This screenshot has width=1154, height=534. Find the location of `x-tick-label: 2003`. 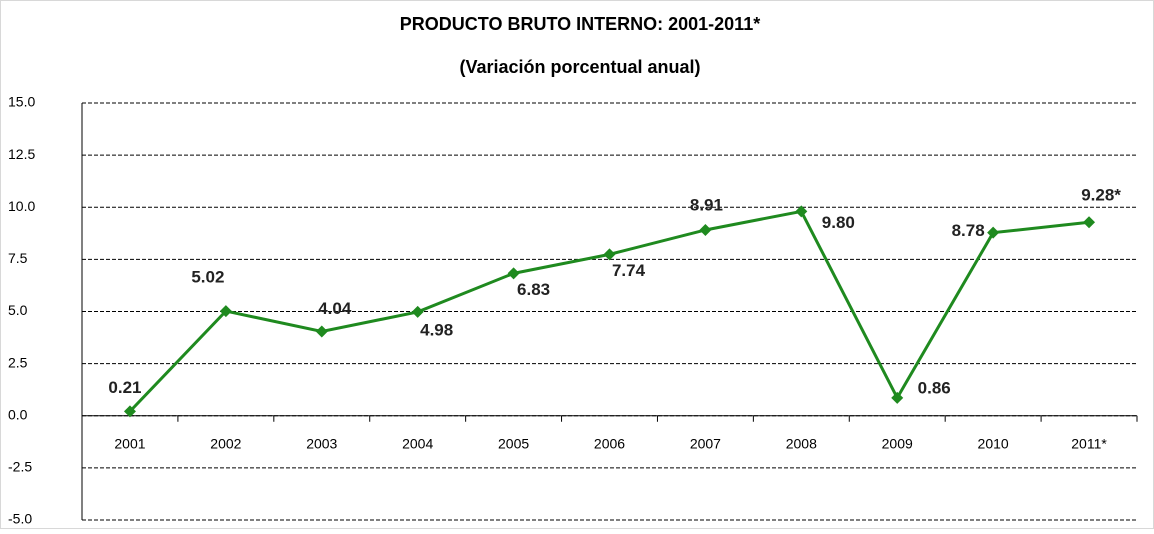

x-tick-label: 2003 is located at coordinates (321, 443).